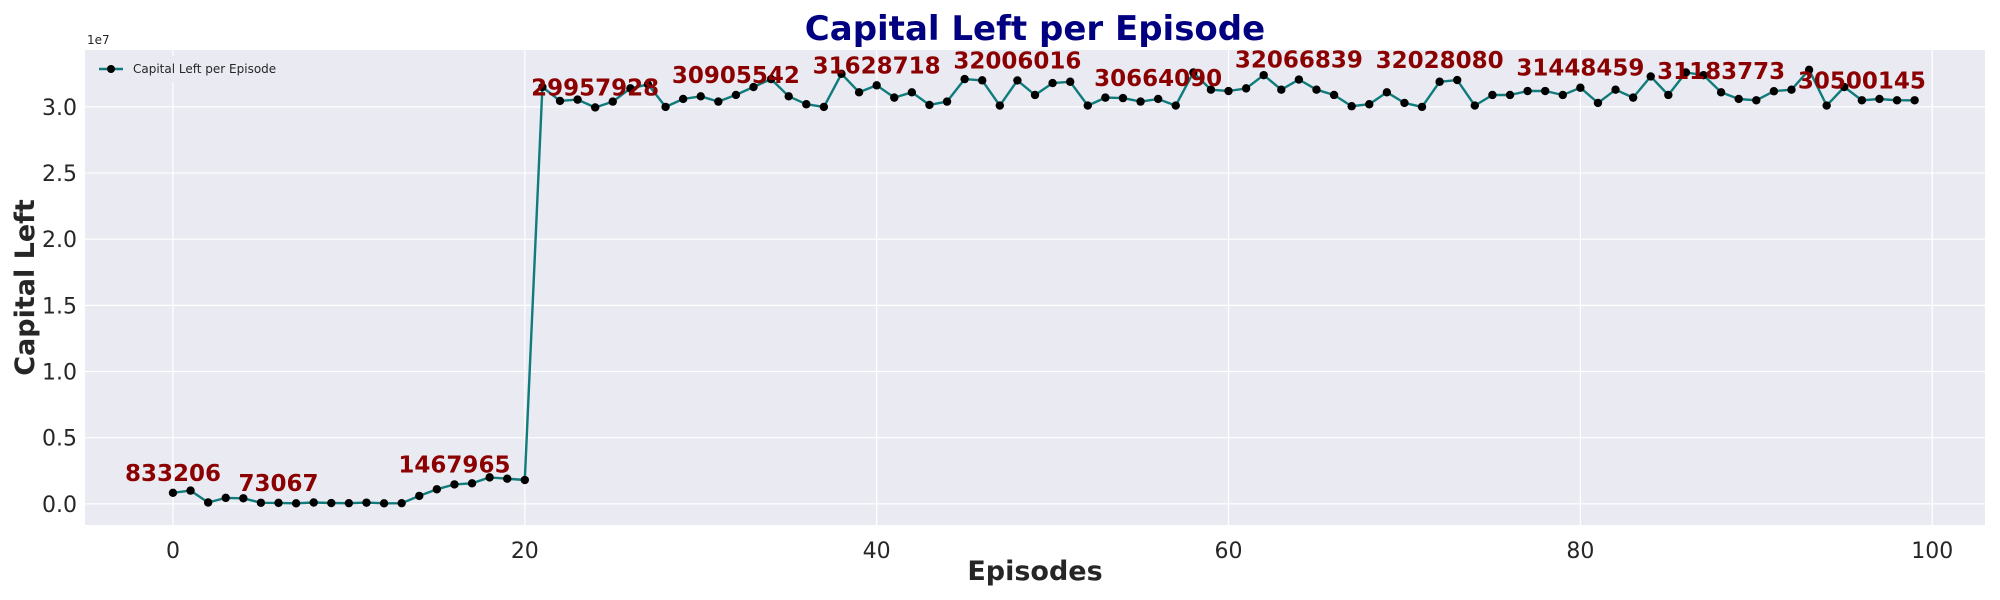  What do you see at coordinates (1299, 61) in the screenshot?
I see `data-label: 32066839` at bounding box center [1299, 61].